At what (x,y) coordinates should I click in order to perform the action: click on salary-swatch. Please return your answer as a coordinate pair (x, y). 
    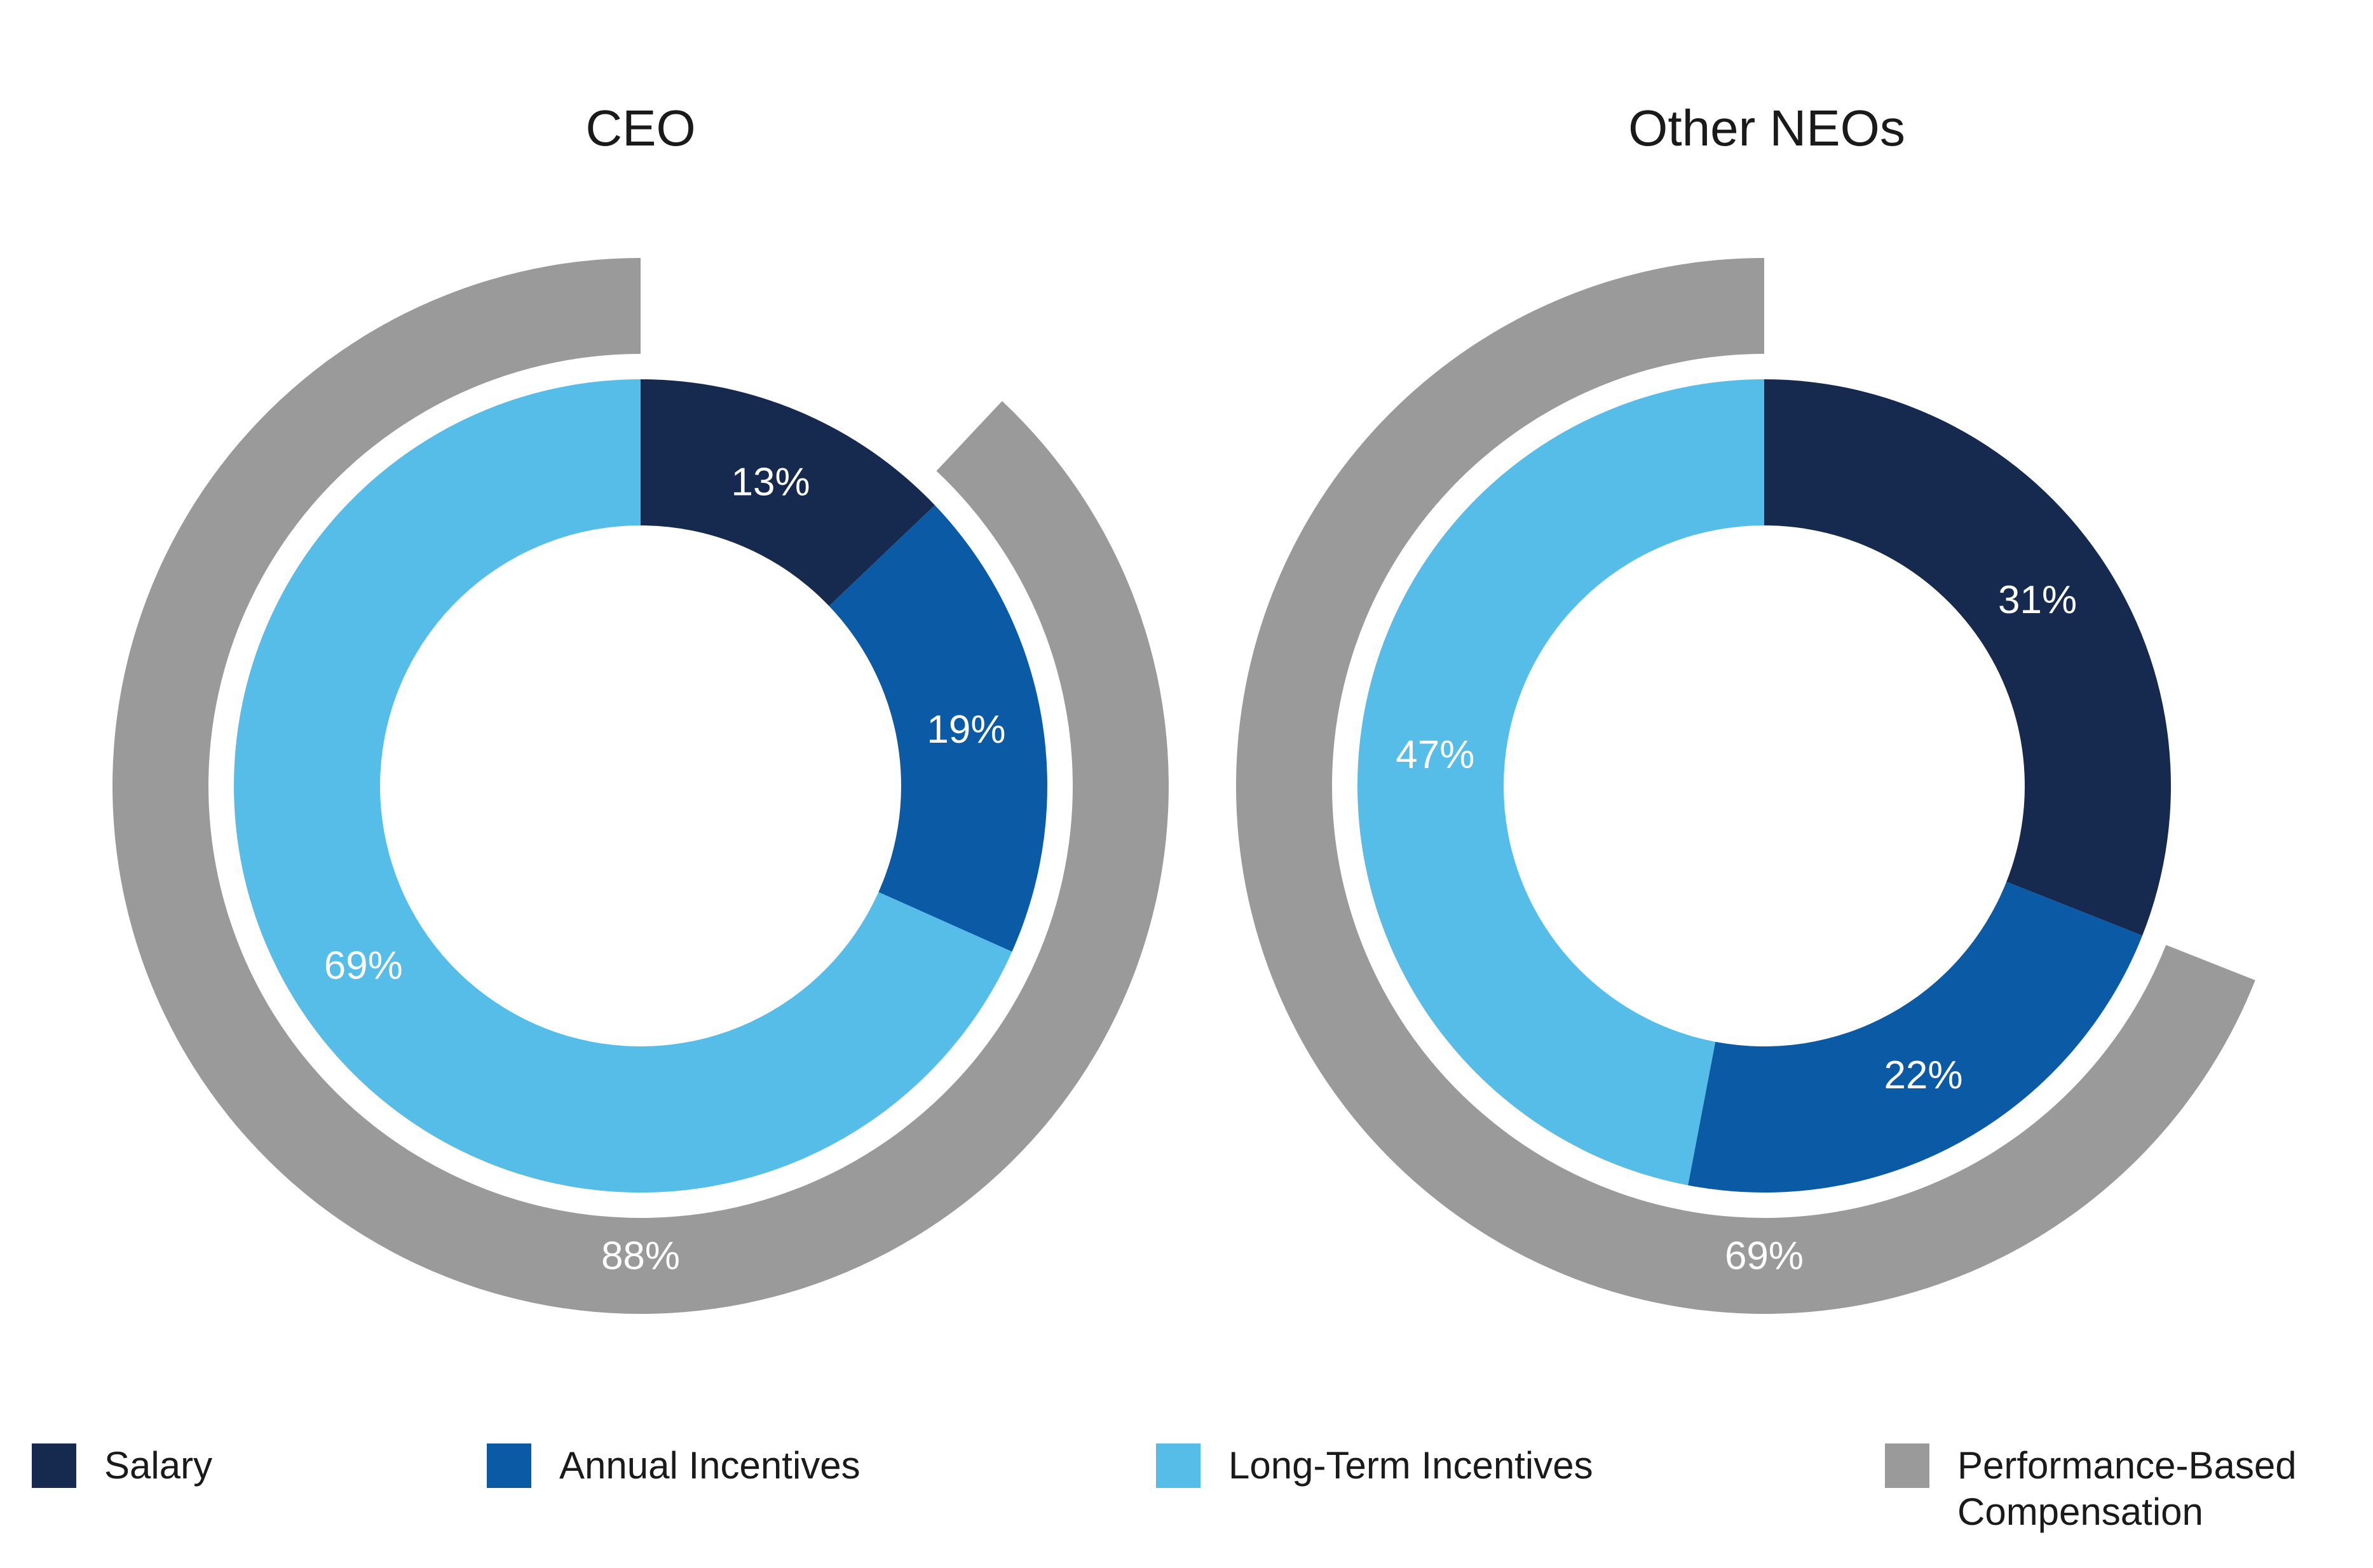
    Looking at the image, I should click on (54, 1465).